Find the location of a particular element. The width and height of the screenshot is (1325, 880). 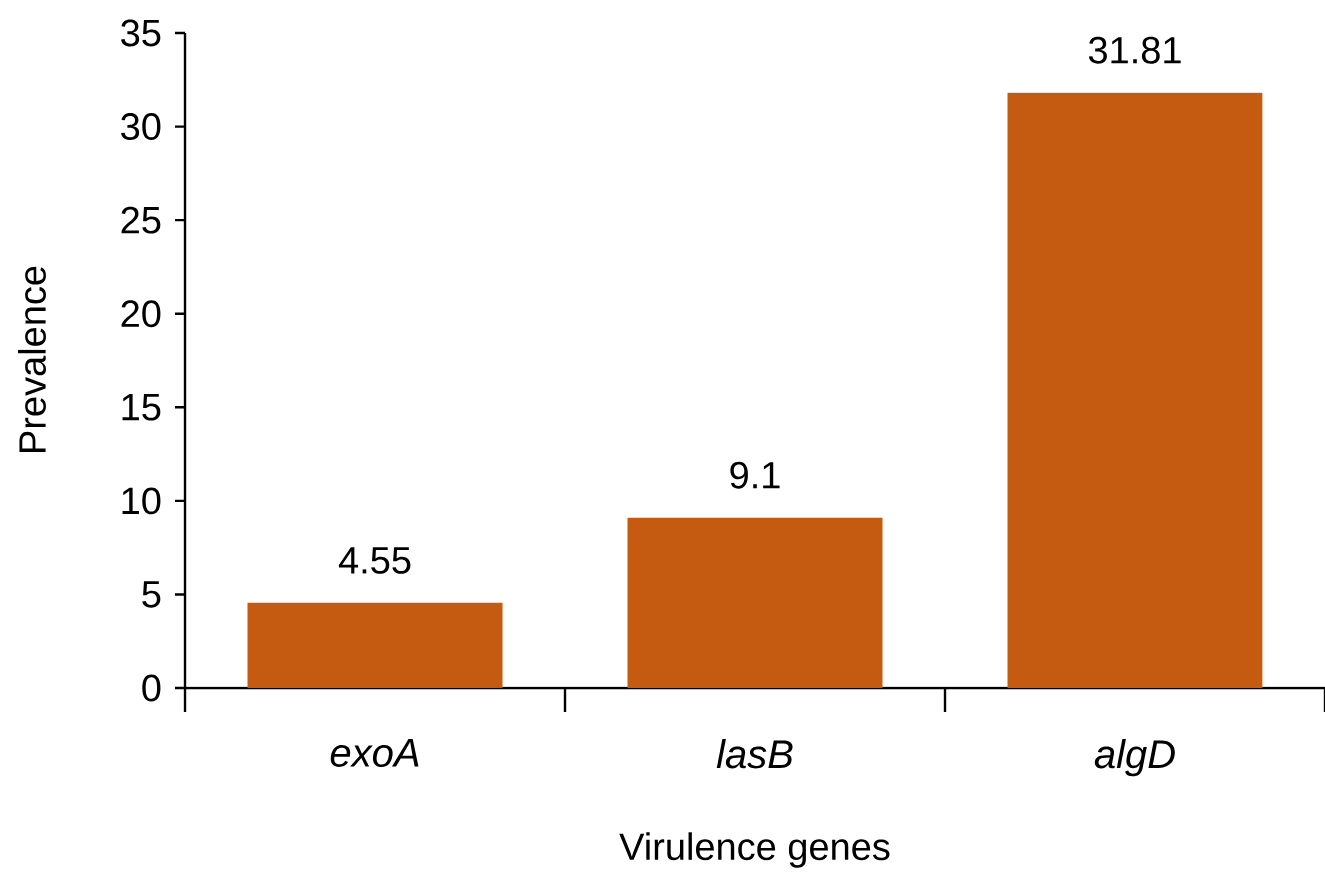

y-tick-label: 30 is located at coordinates (141, 127).